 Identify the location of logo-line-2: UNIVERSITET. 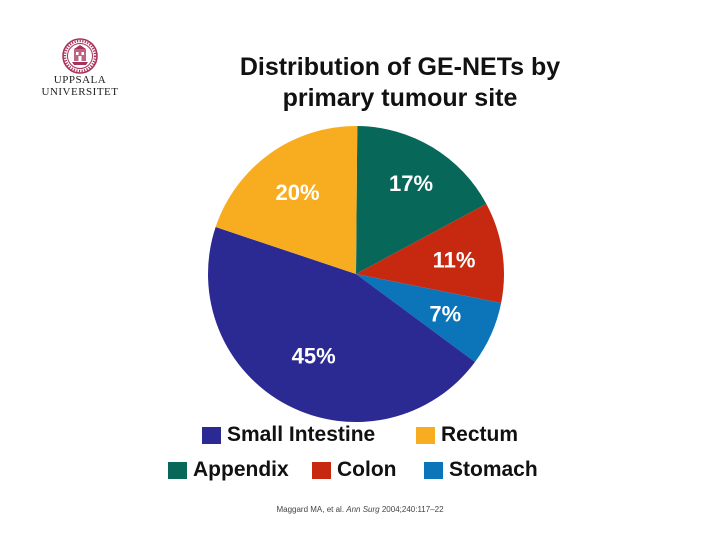
(80, 92).